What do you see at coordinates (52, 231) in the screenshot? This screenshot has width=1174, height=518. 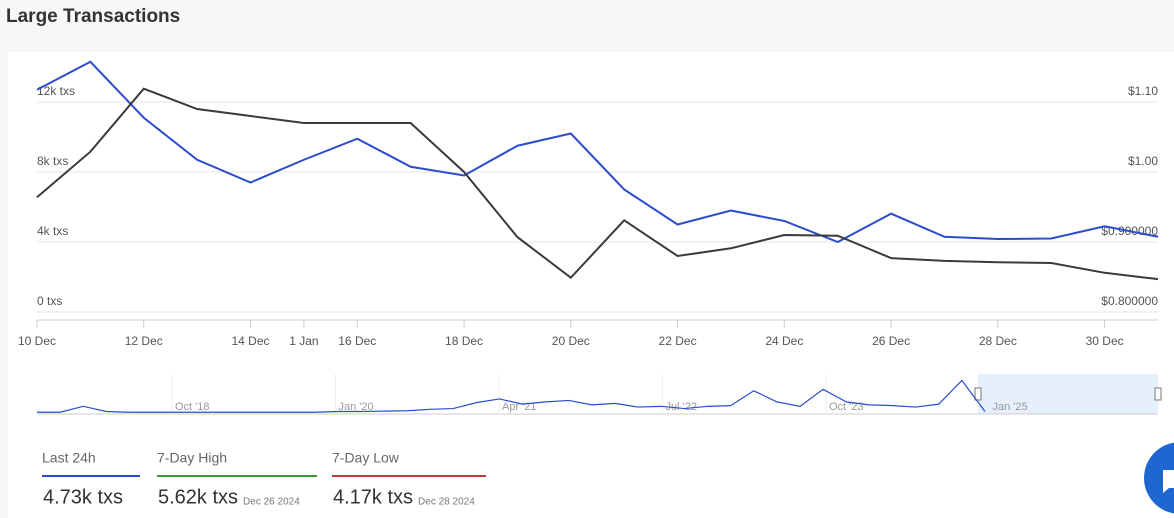 I see `y-tick-label: 4k txs` at bounding box center [52, 231].